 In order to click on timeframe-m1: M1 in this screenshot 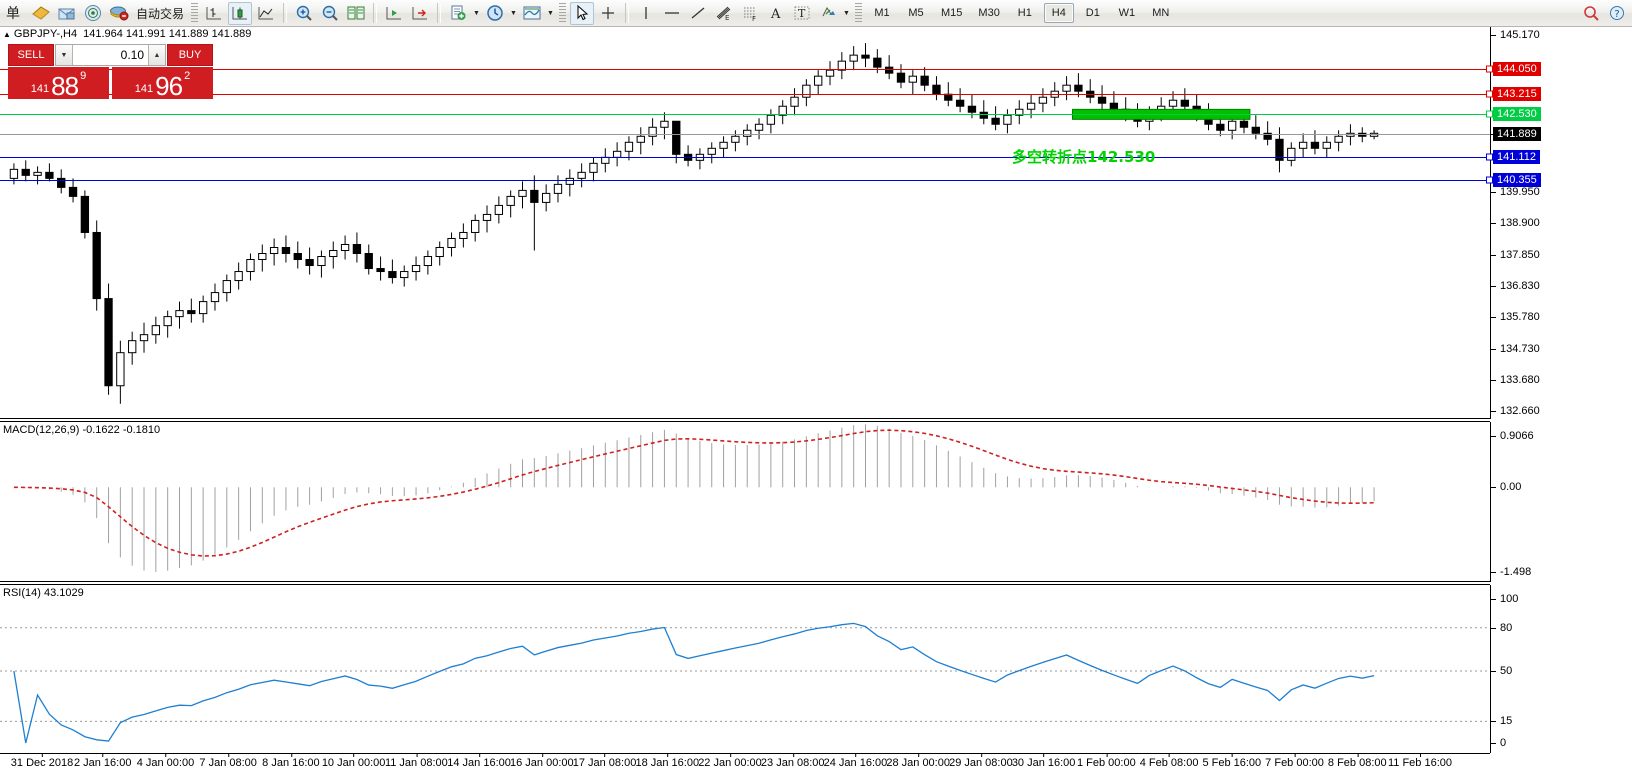, I will do `click(882, 13)`.